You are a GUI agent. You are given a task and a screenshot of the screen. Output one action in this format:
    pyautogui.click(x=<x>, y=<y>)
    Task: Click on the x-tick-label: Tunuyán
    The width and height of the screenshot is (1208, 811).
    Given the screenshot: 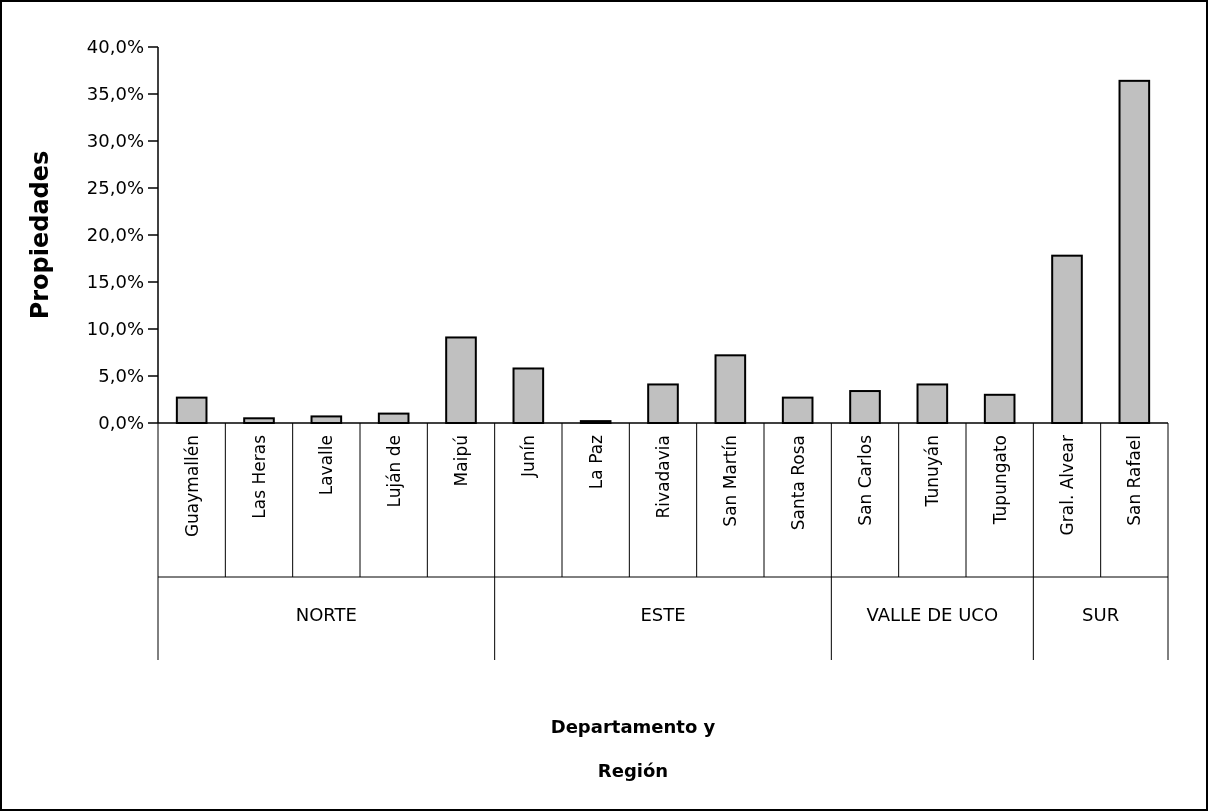 What is the action you would take?
    pyautogui.click(x=932, y=471)
    